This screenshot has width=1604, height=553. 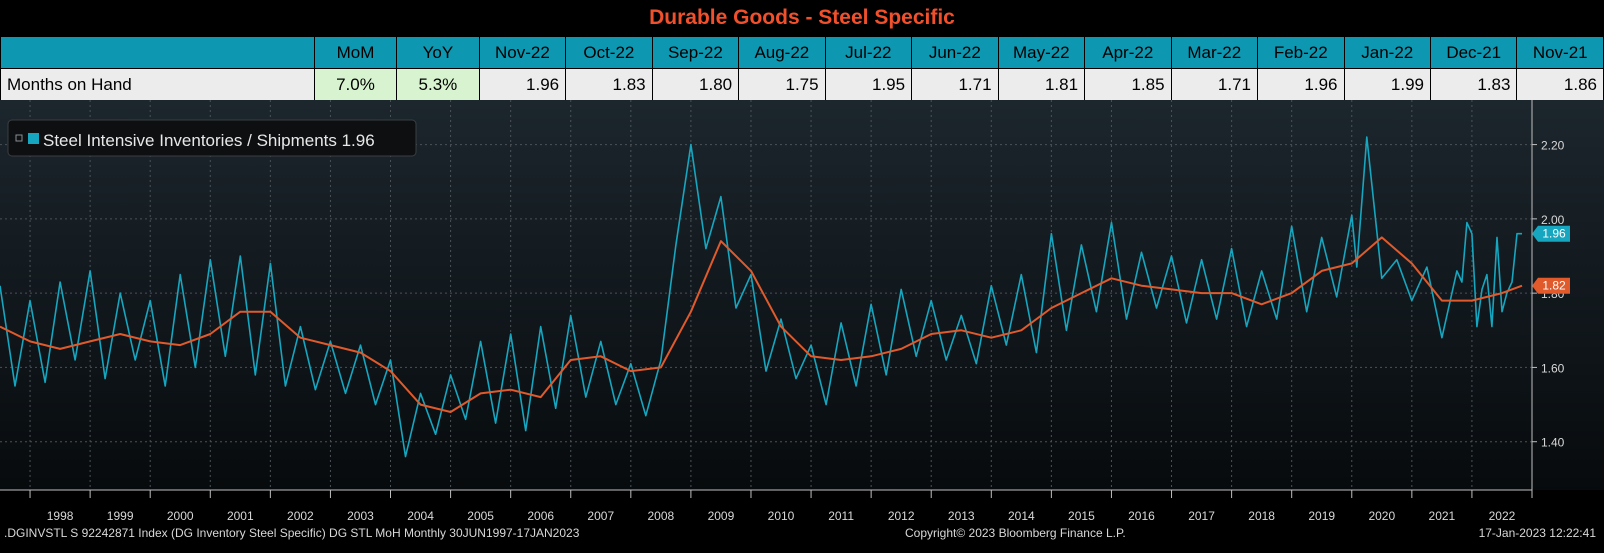 I want to click on header-cell: Feb-22, so click(x=1301, y=52).